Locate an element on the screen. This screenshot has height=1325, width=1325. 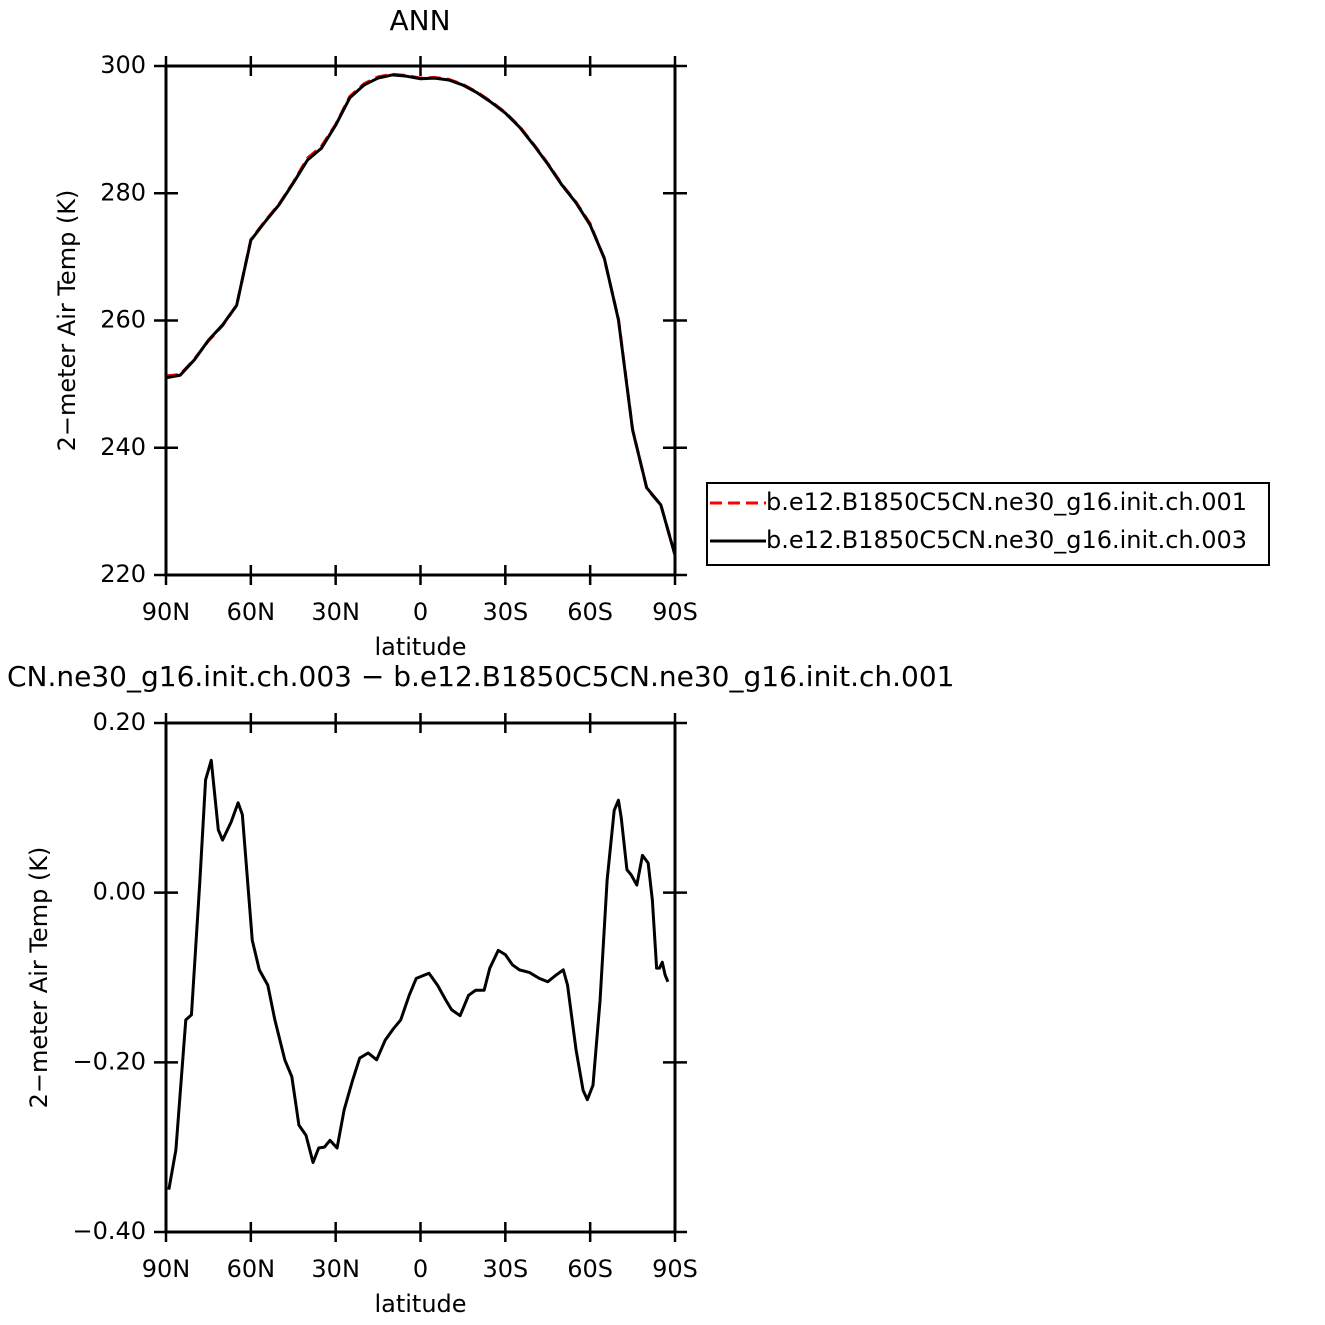
y-tick-label: 0.20 is located at coordinates (119, 722).